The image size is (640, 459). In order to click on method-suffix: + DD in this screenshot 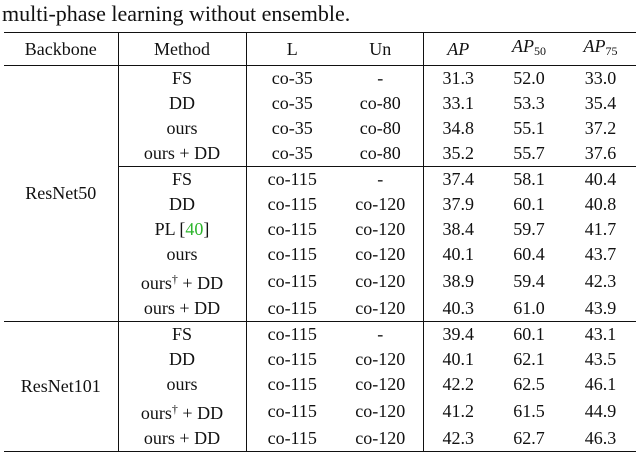, I will do `click(200, 413)`.